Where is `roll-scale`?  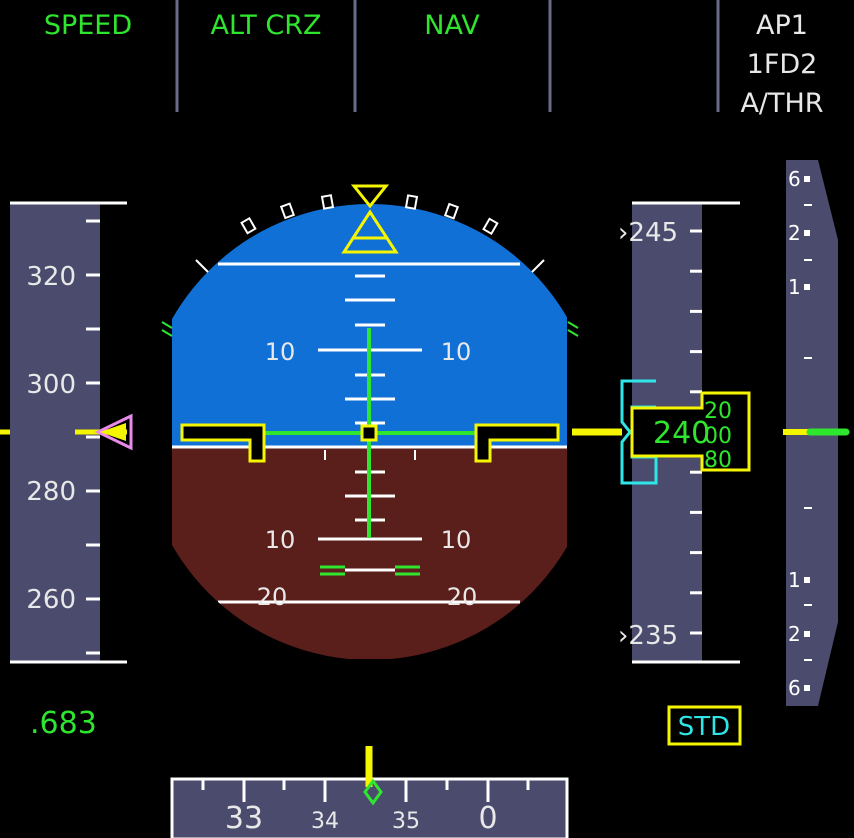
roll-scale is located at coordinates (370, 233).